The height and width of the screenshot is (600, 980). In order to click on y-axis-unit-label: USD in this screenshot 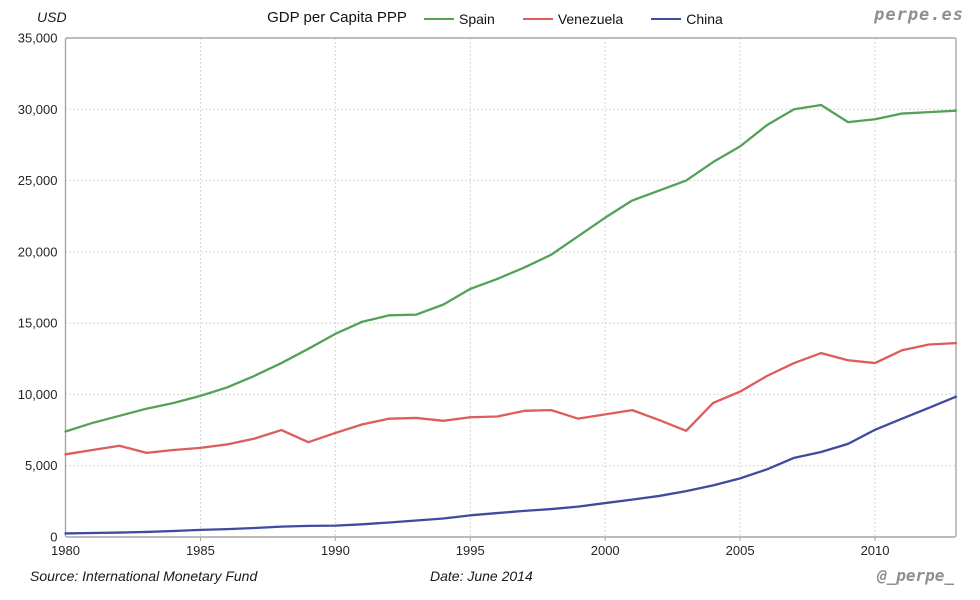, I will do `click(52, 17)`.